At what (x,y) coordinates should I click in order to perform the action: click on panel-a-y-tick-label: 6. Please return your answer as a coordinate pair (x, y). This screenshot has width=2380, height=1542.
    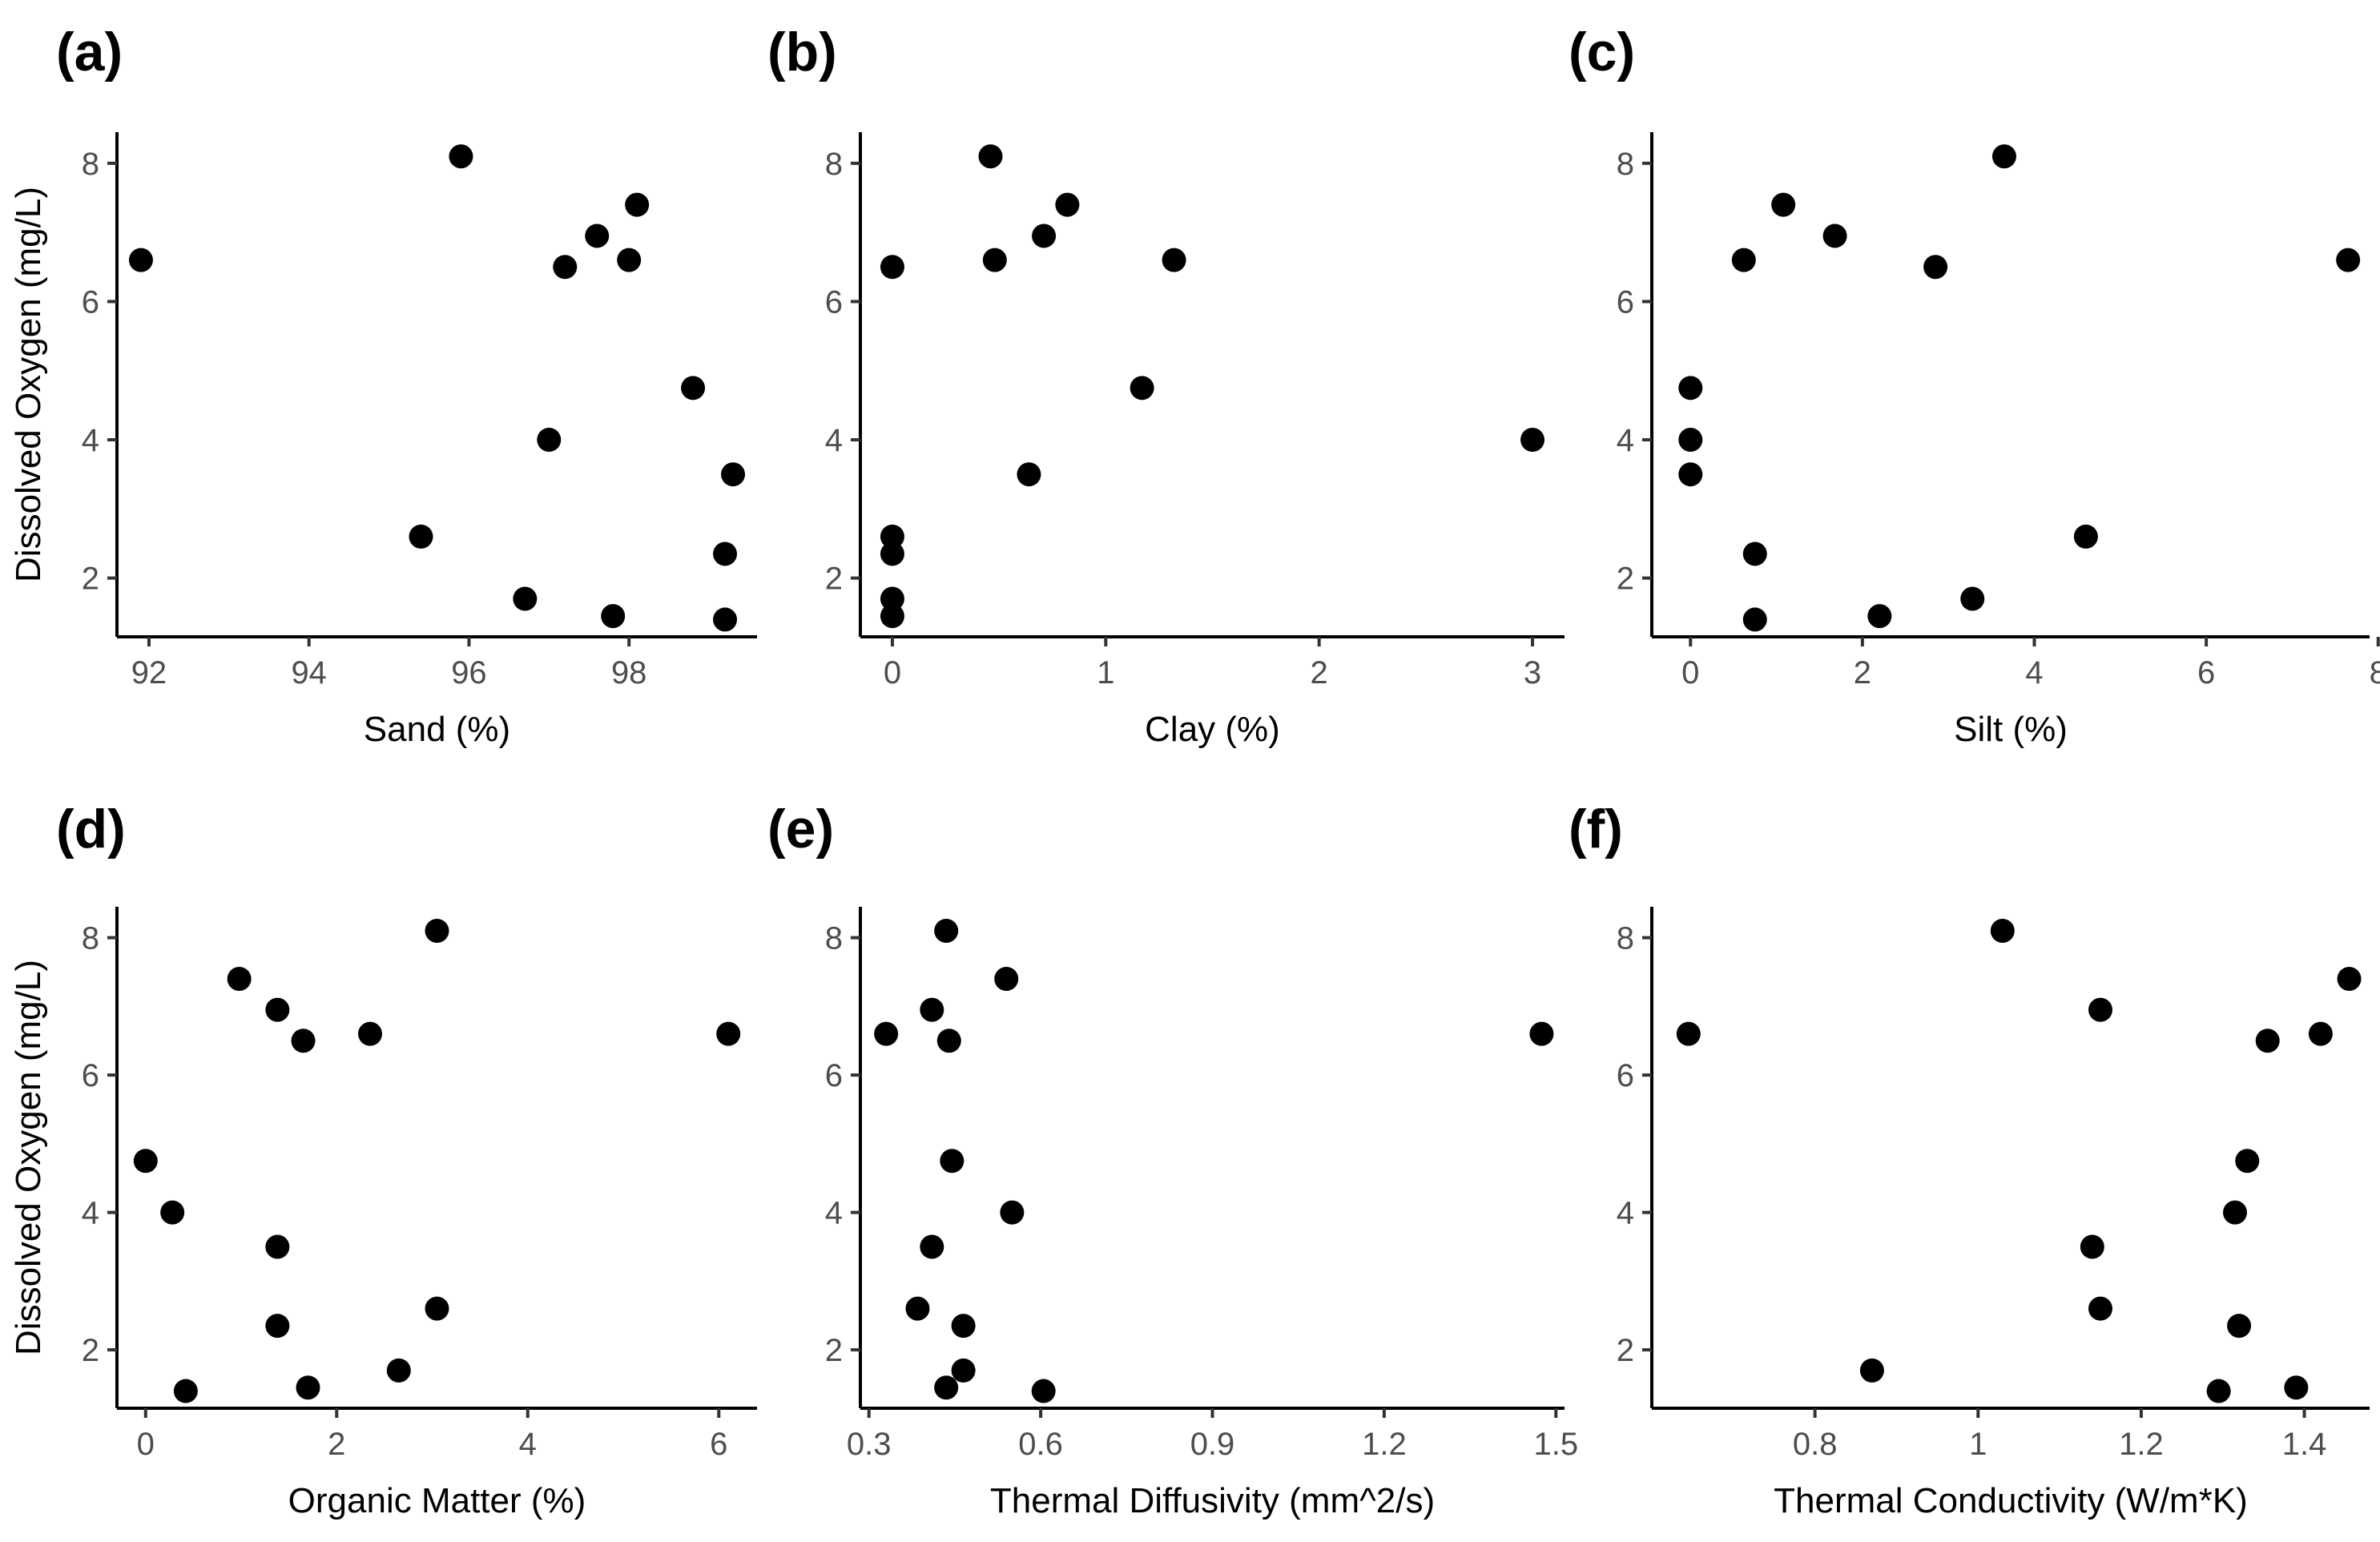
    Looking at the image, I should click on (90, 302).